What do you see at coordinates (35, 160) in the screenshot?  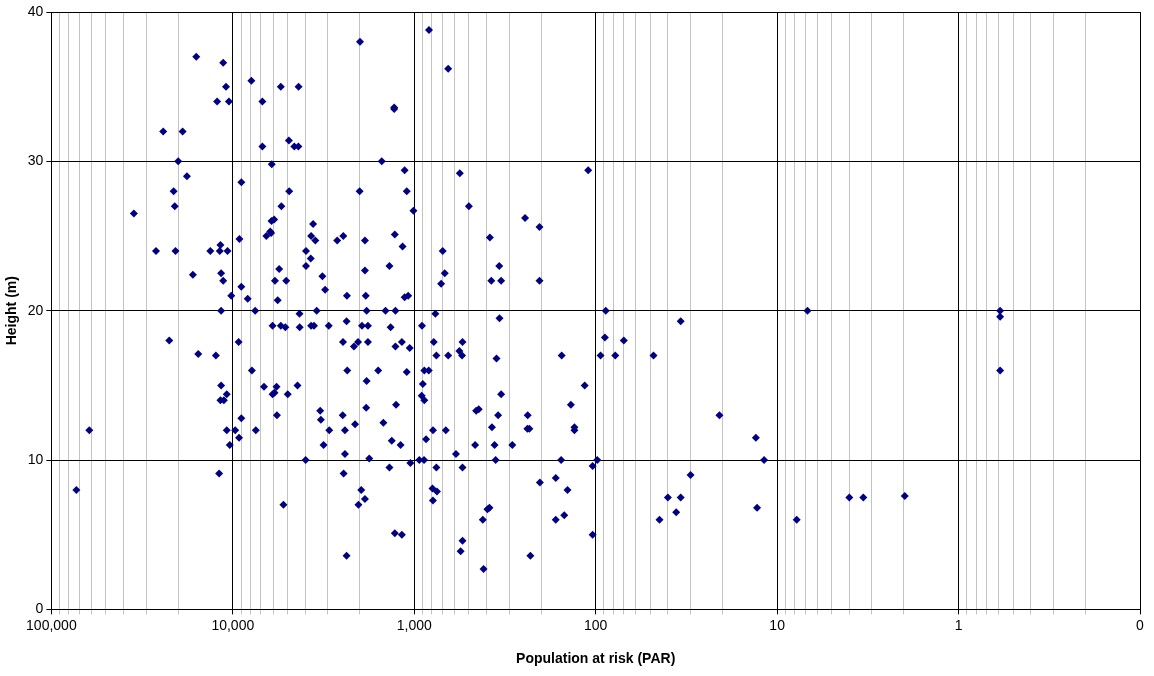 I see `y-tick-label: 30` at bounding box center [35, 160].